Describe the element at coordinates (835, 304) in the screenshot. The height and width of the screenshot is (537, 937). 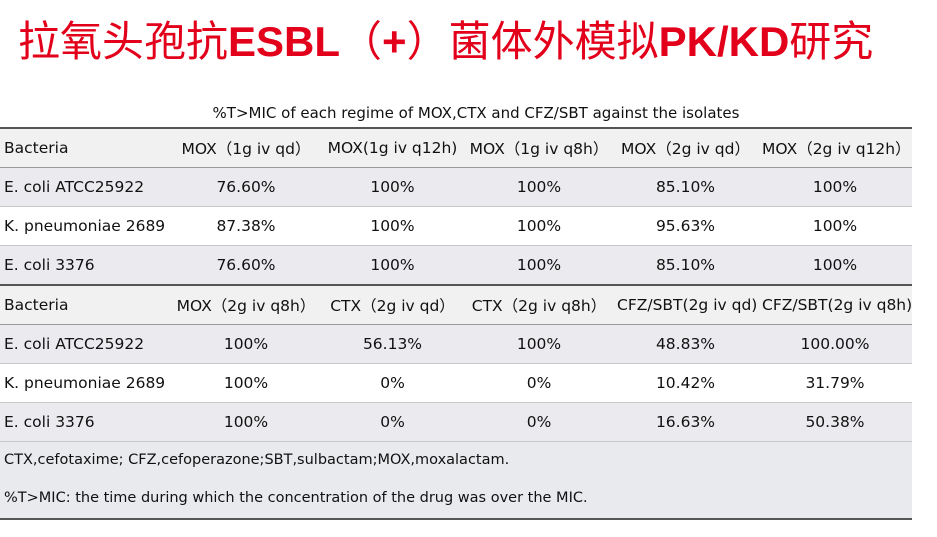
I see `column-header: CFZ/SBT(2g iv q8h)` at that location.